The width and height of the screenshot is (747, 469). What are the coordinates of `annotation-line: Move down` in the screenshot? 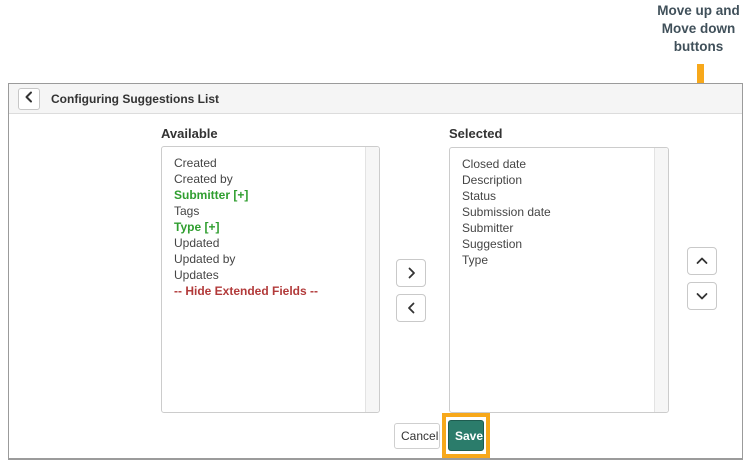 It's located at (698, 28).